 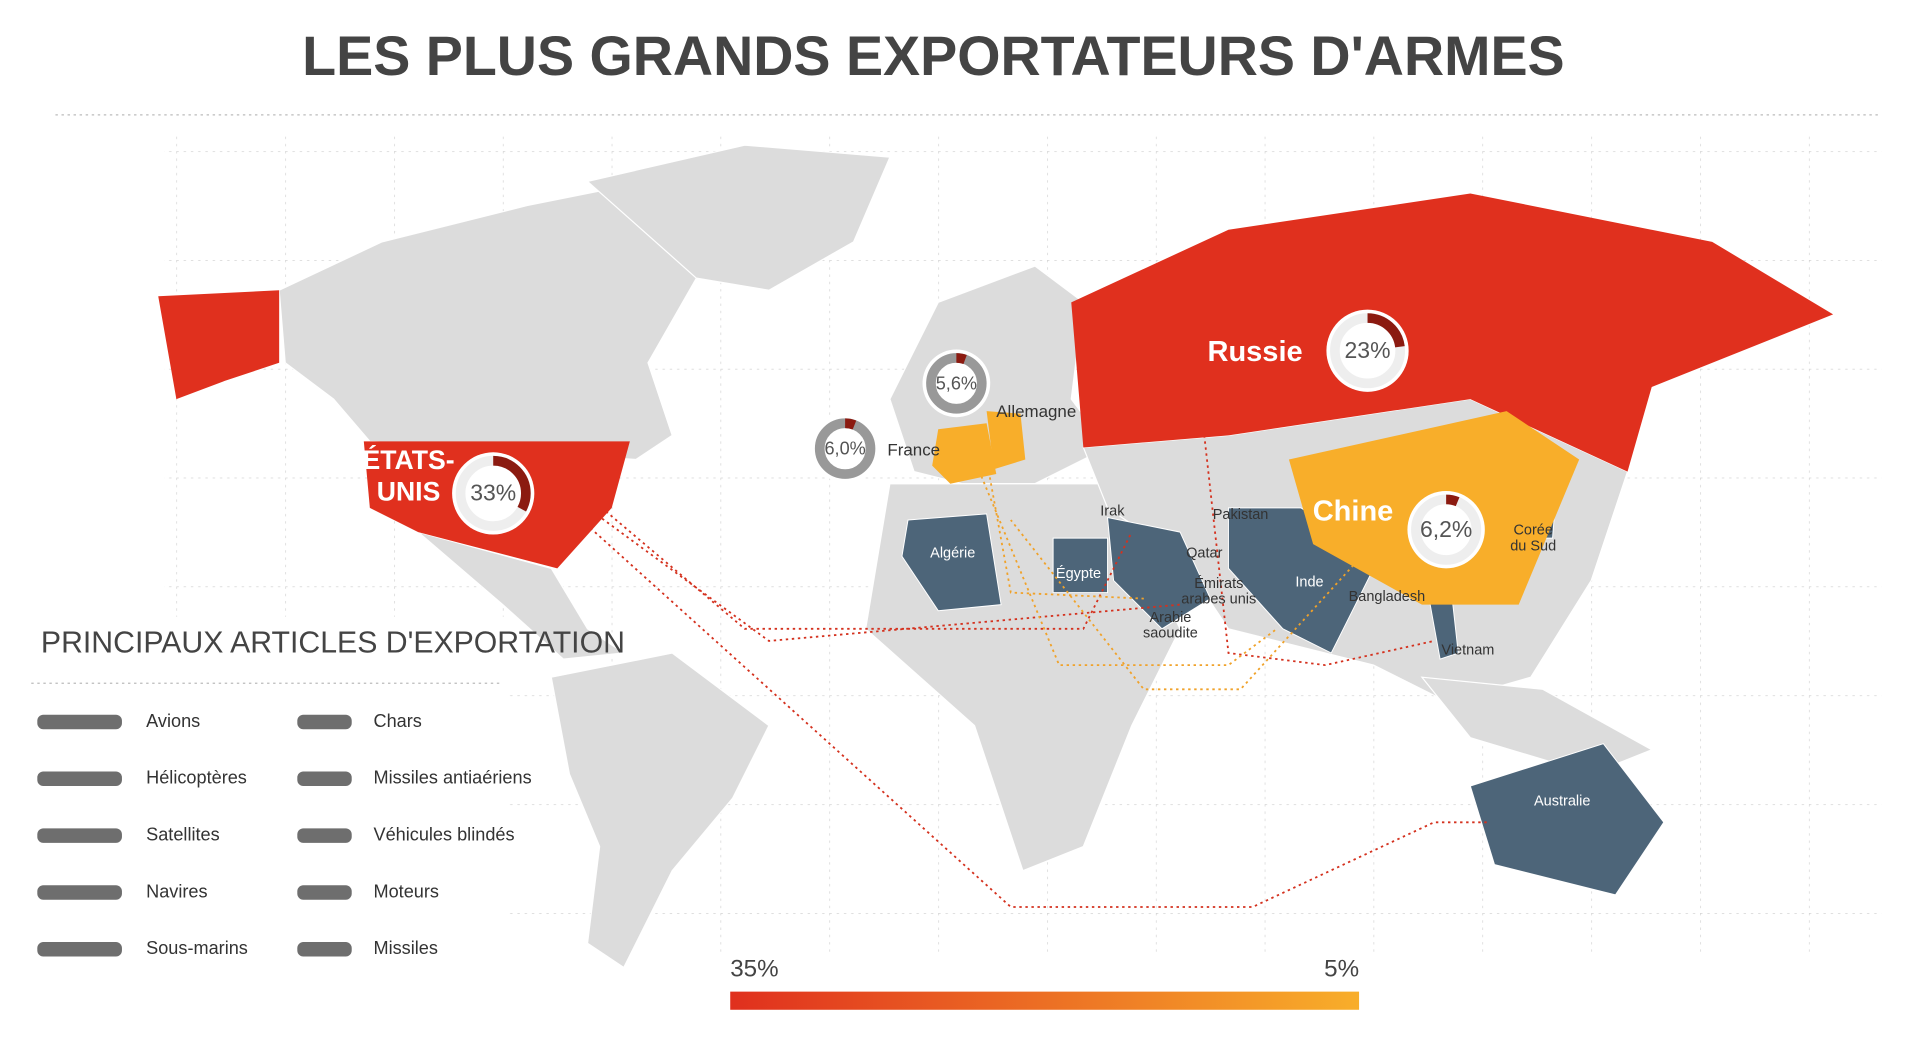 What do you see at coordinates (196, 778) in the screenshot?
I see `legend-item: Hélicoptères` at bounding box center [196, 778].